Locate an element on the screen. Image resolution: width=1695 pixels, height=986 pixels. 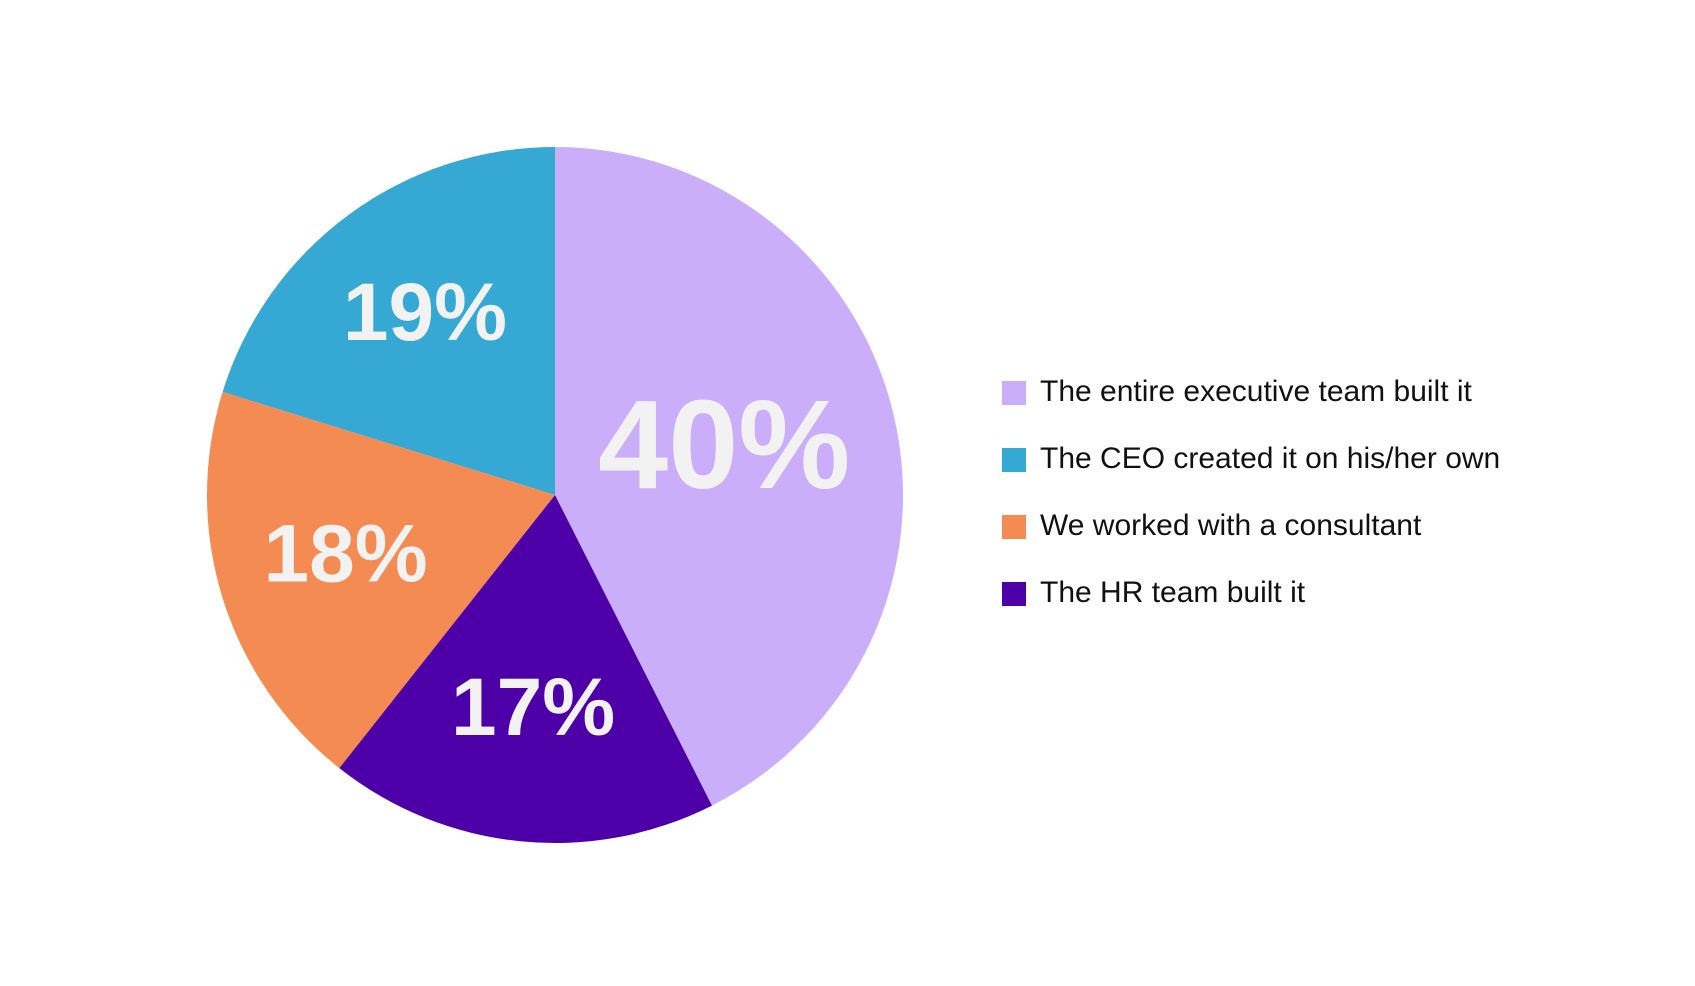
value-label: 17% is located at coordinates (533, 707).